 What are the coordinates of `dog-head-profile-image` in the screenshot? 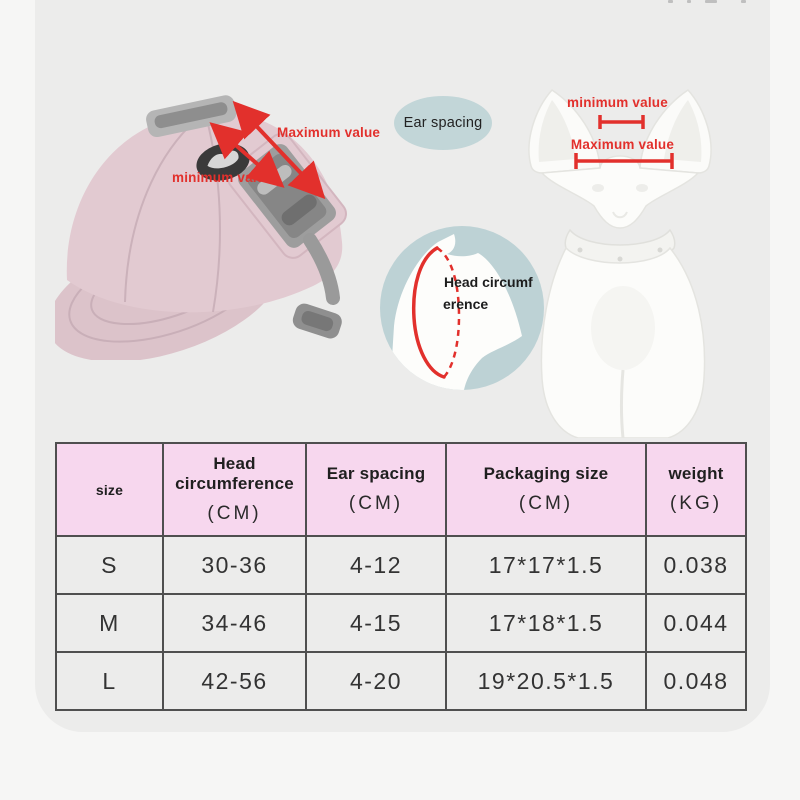 It's located at (467, 312).